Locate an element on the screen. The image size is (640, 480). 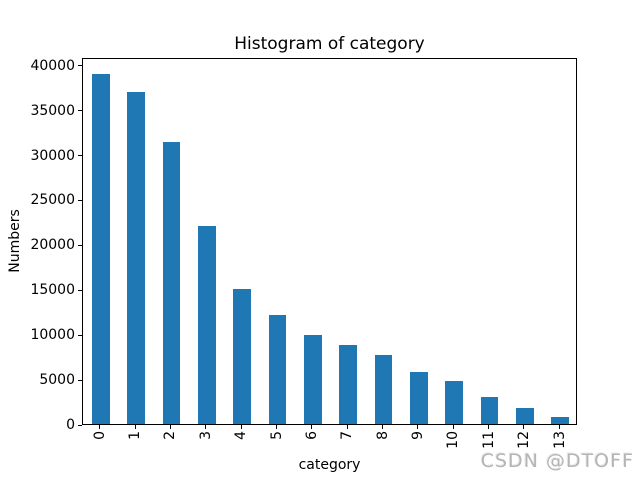
x-tick-label: 8 is located at coordinates (382, 435).